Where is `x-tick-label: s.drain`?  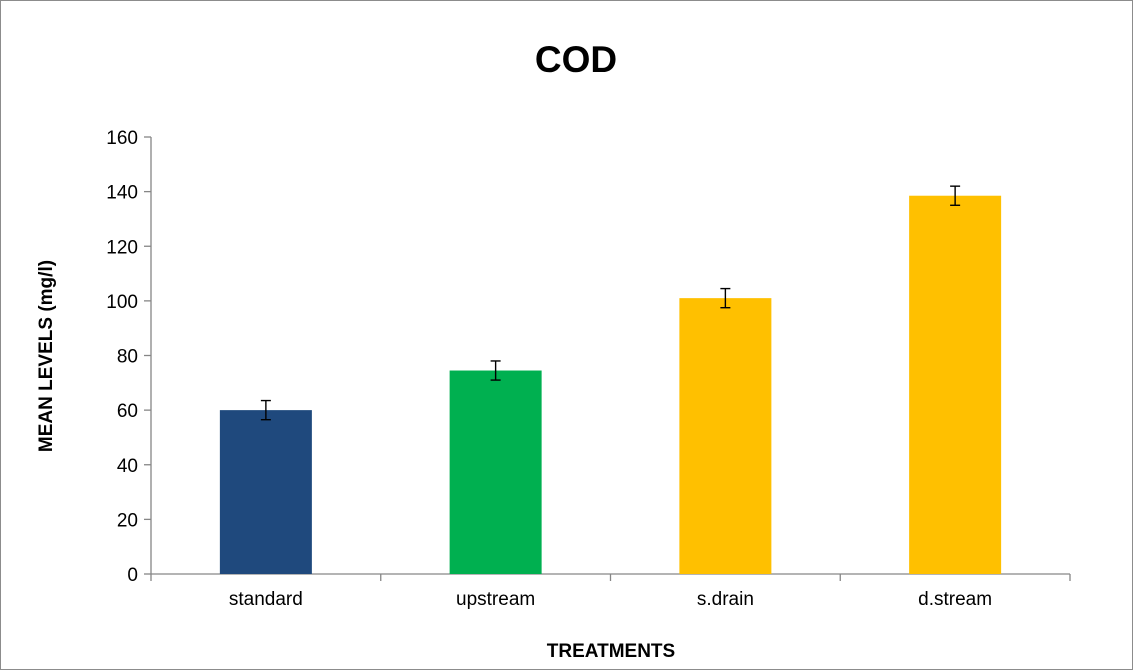 x-tick-label: s.drain is located at coordinates (725, 599).